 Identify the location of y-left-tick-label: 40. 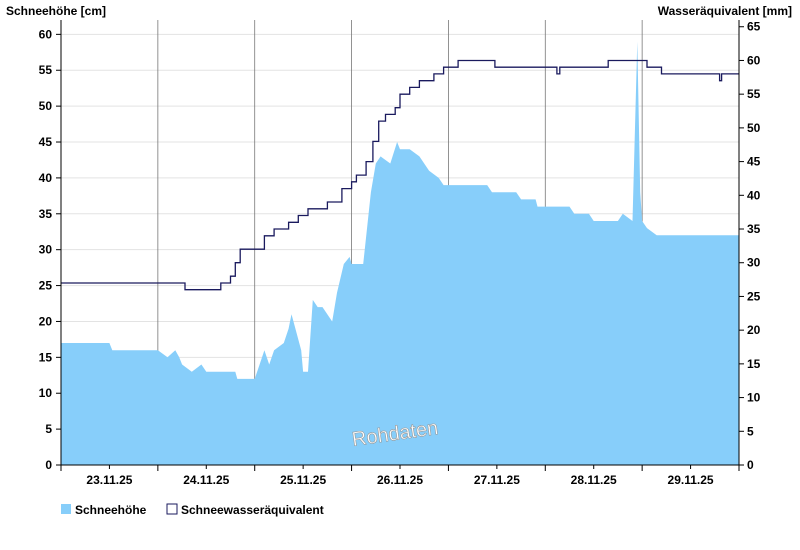
(46, 178).